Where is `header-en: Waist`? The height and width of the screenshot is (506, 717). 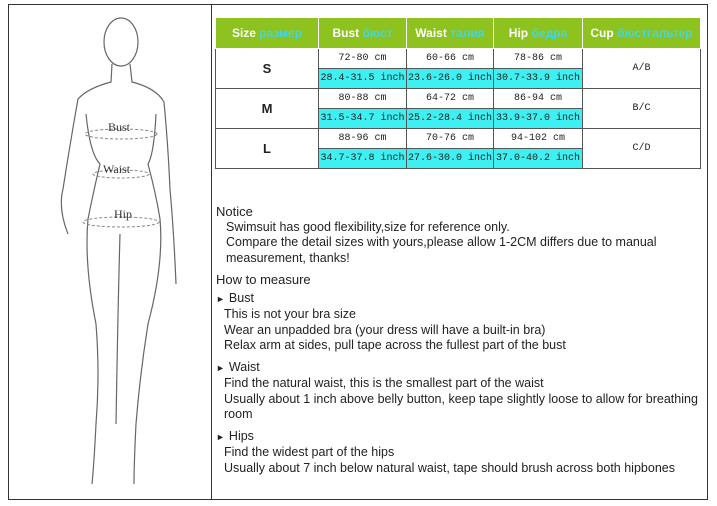 header-en: Waist is located at coordinates (431, 33).